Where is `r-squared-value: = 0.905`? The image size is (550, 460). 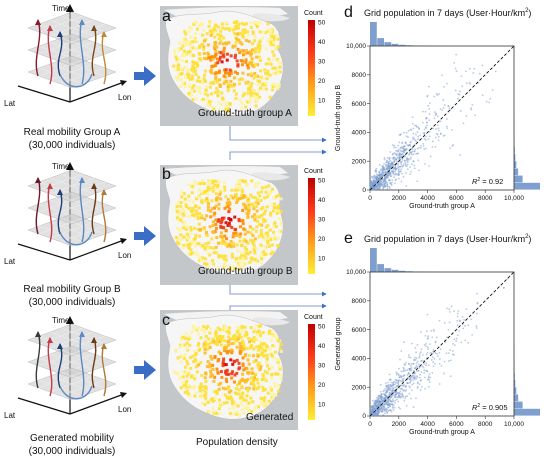
r-squared-value: = 0.905 is located at coordinates (493, 407).